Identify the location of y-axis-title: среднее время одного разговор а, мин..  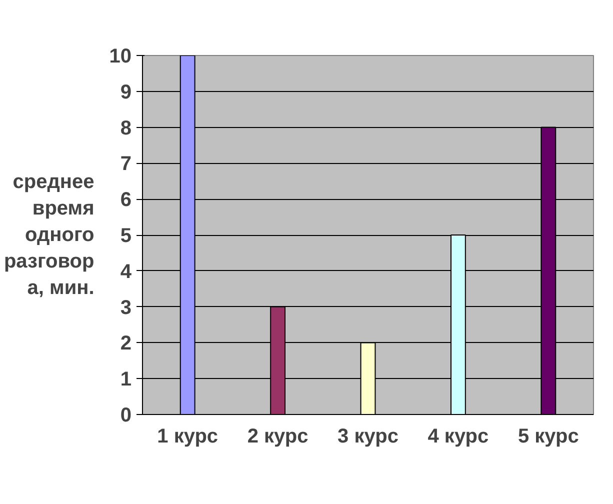
(49, 235).